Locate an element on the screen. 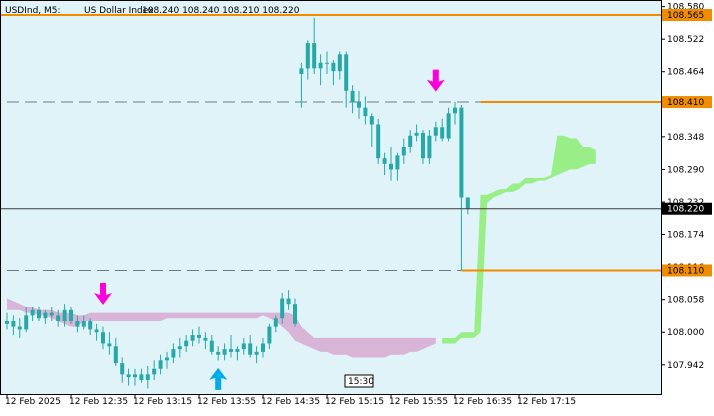  chart-ohlc-label: 108.240 108.240 108.210 108.220 is located at coordinates (221, 11).